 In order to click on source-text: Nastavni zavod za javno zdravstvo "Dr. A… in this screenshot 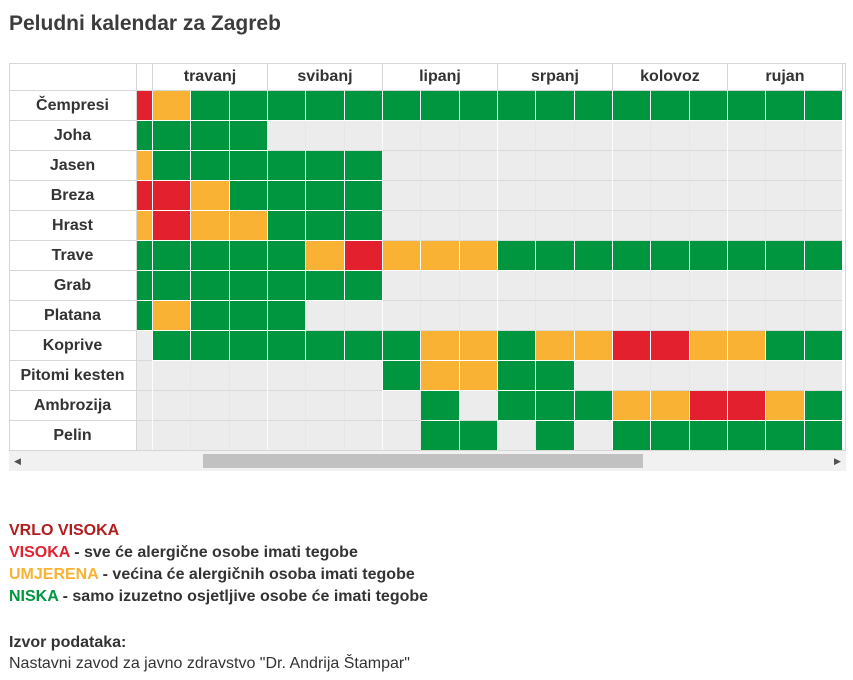, I will do `click(209, 663)`.